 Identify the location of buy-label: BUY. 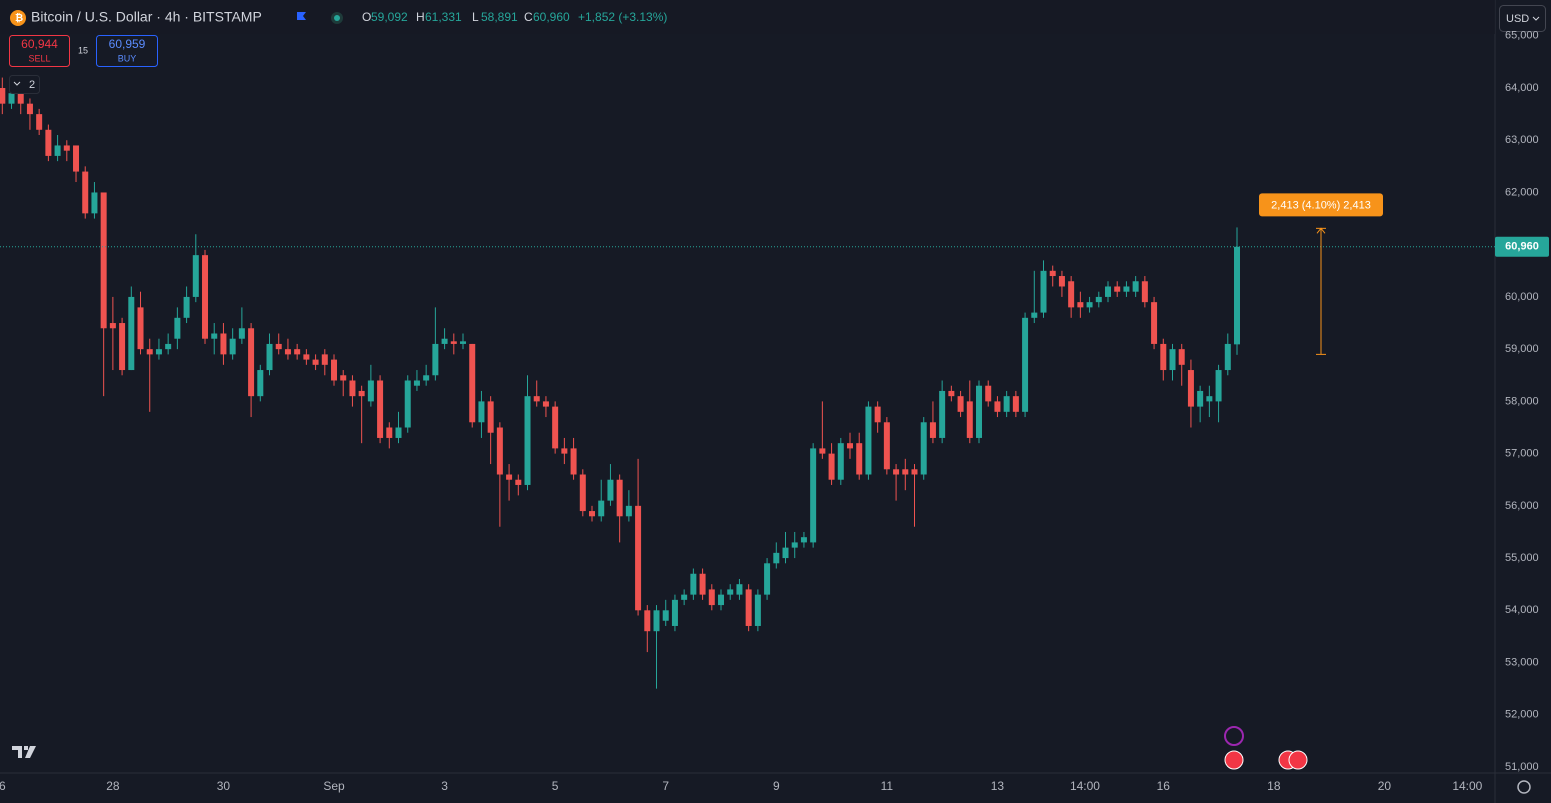
(127, 58).